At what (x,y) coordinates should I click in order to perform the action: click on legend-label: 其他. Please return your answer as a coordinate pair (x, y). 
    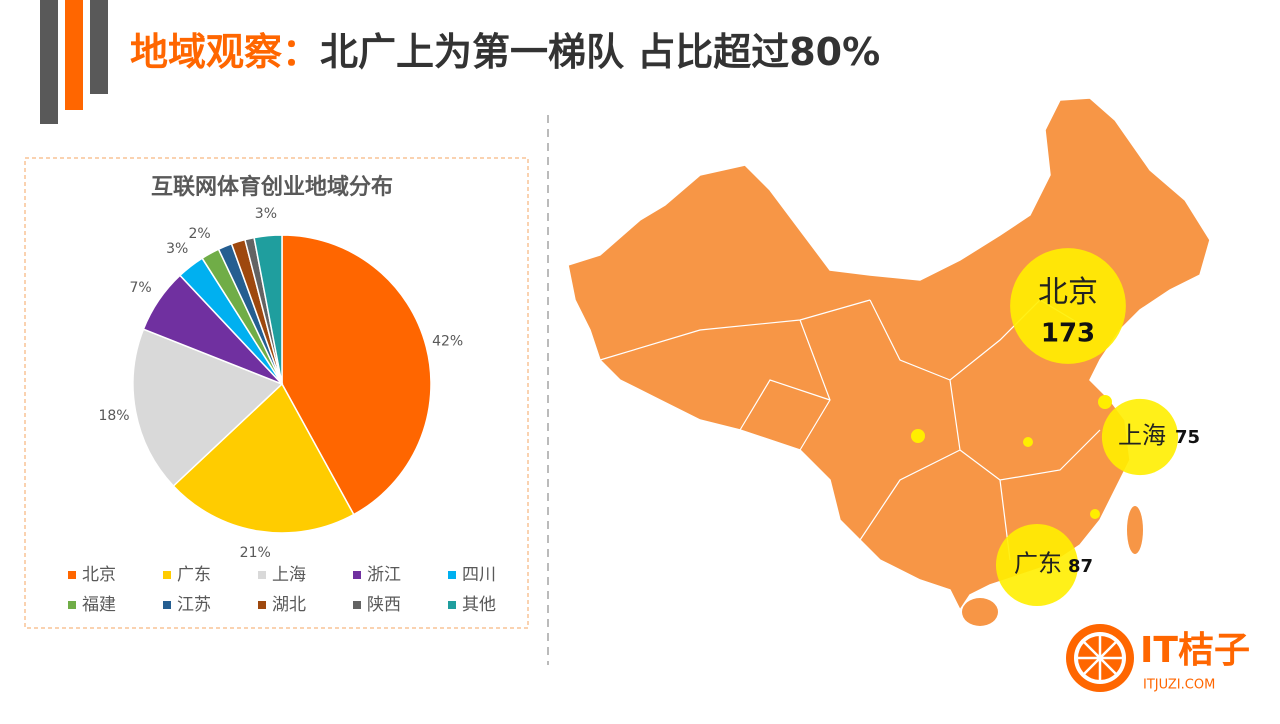
    Looking at the image, I should click on (479, 605).